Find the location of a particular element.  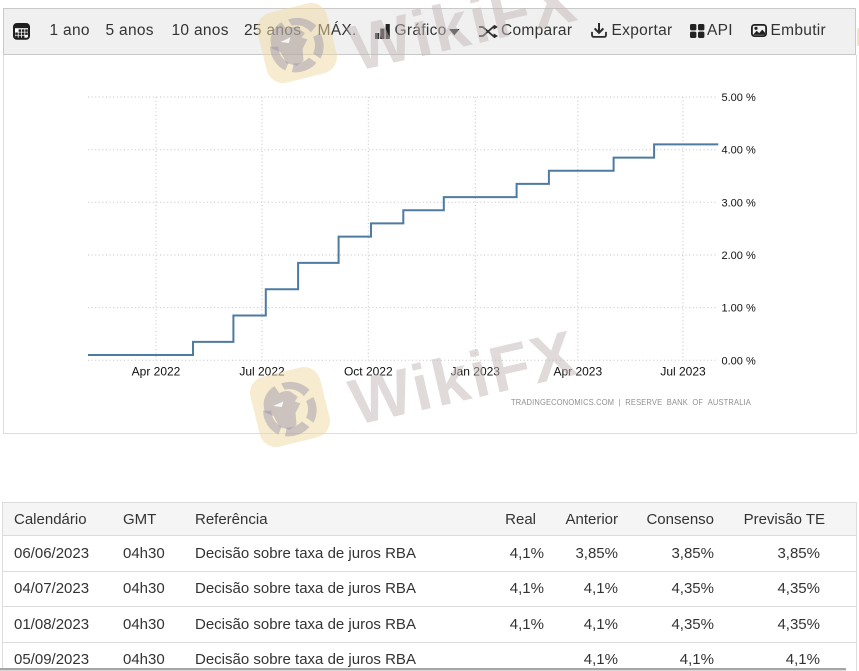

svg-text: Jul 2022 is located at coordinates (262, 372).